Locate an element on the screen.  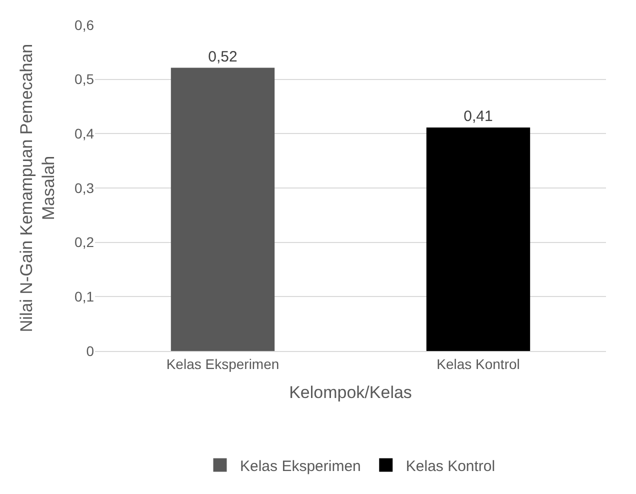
data-label: 0,41 is located at coordinates (478, 117).